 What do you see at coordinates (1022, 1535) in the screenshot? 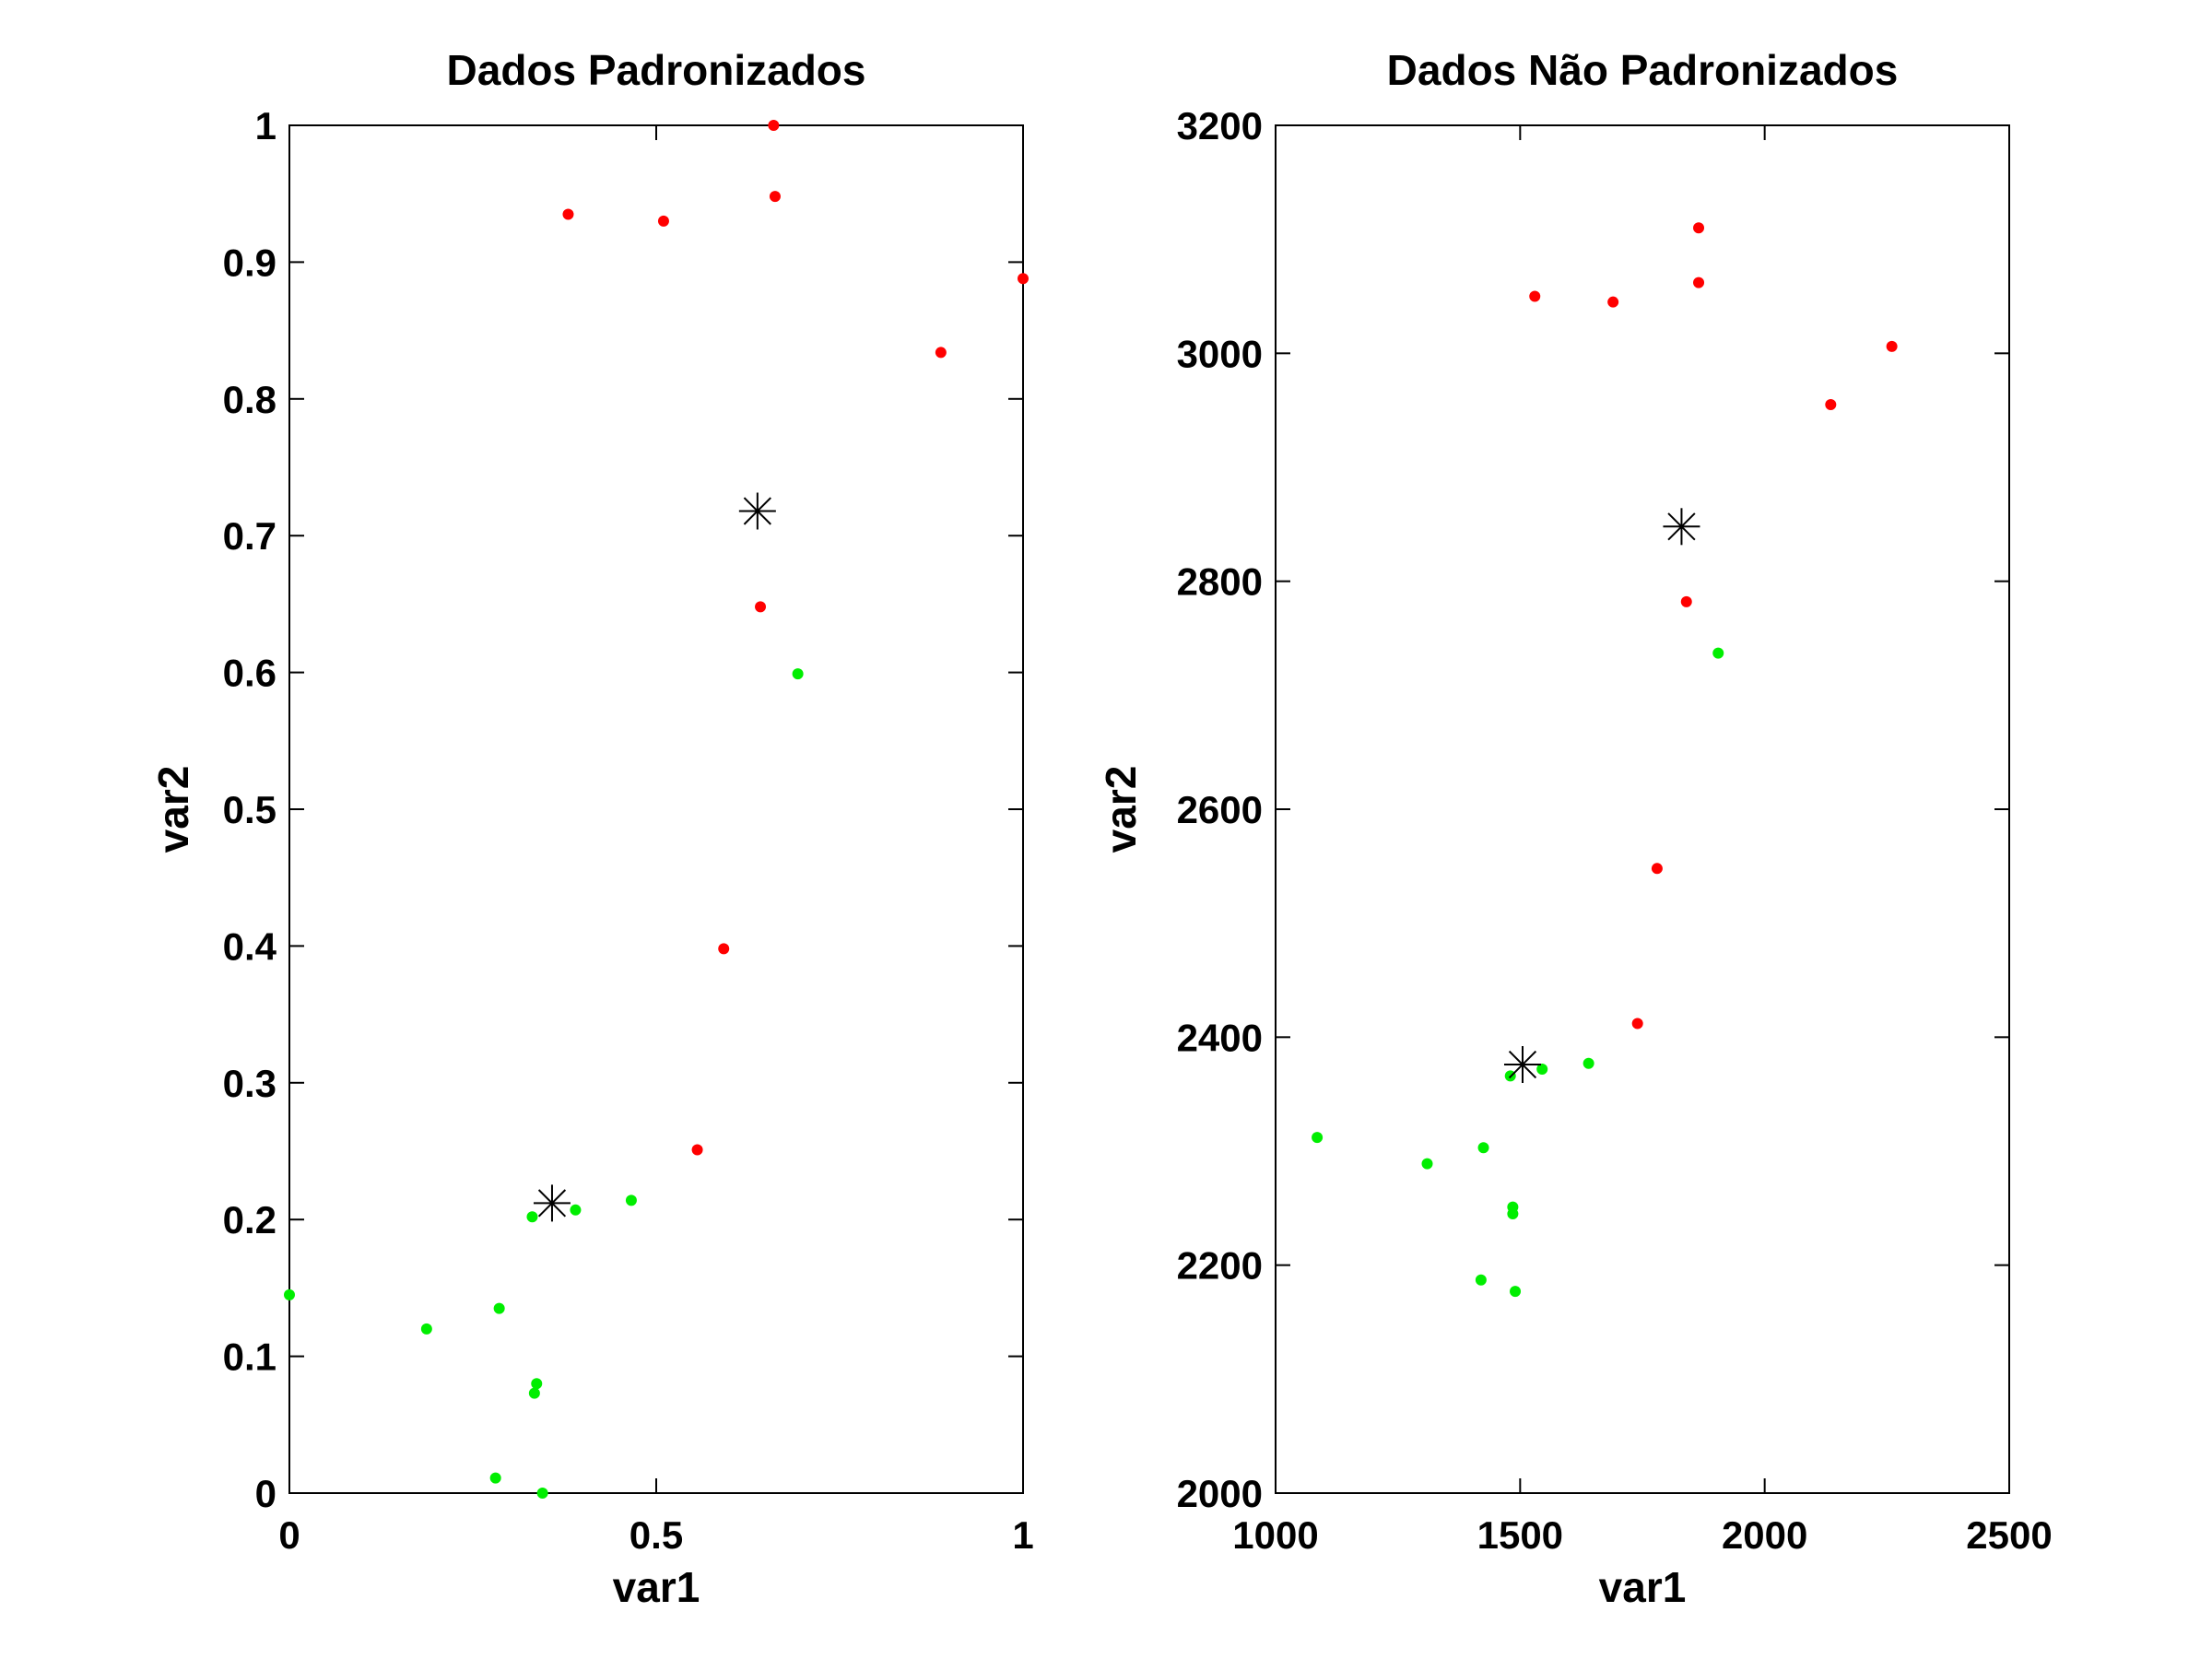
I see `left-x-tick-label: 1` at bounding box center [1022, 1535].